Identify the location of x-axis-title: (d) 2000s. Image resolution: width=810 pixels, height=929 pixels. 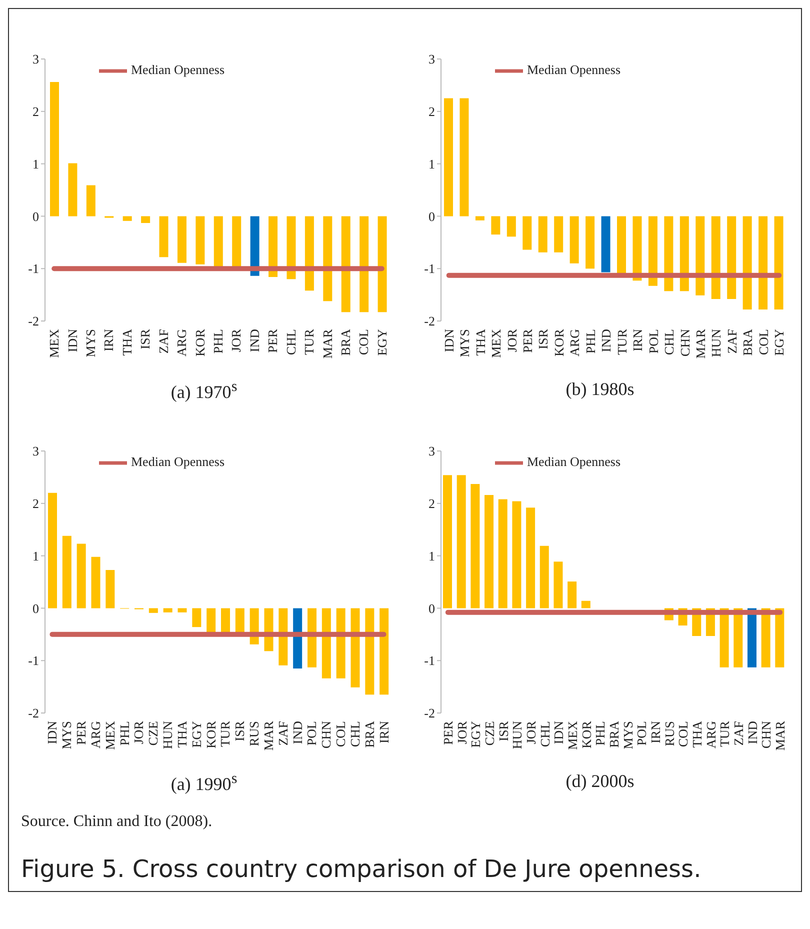
(600, 781).